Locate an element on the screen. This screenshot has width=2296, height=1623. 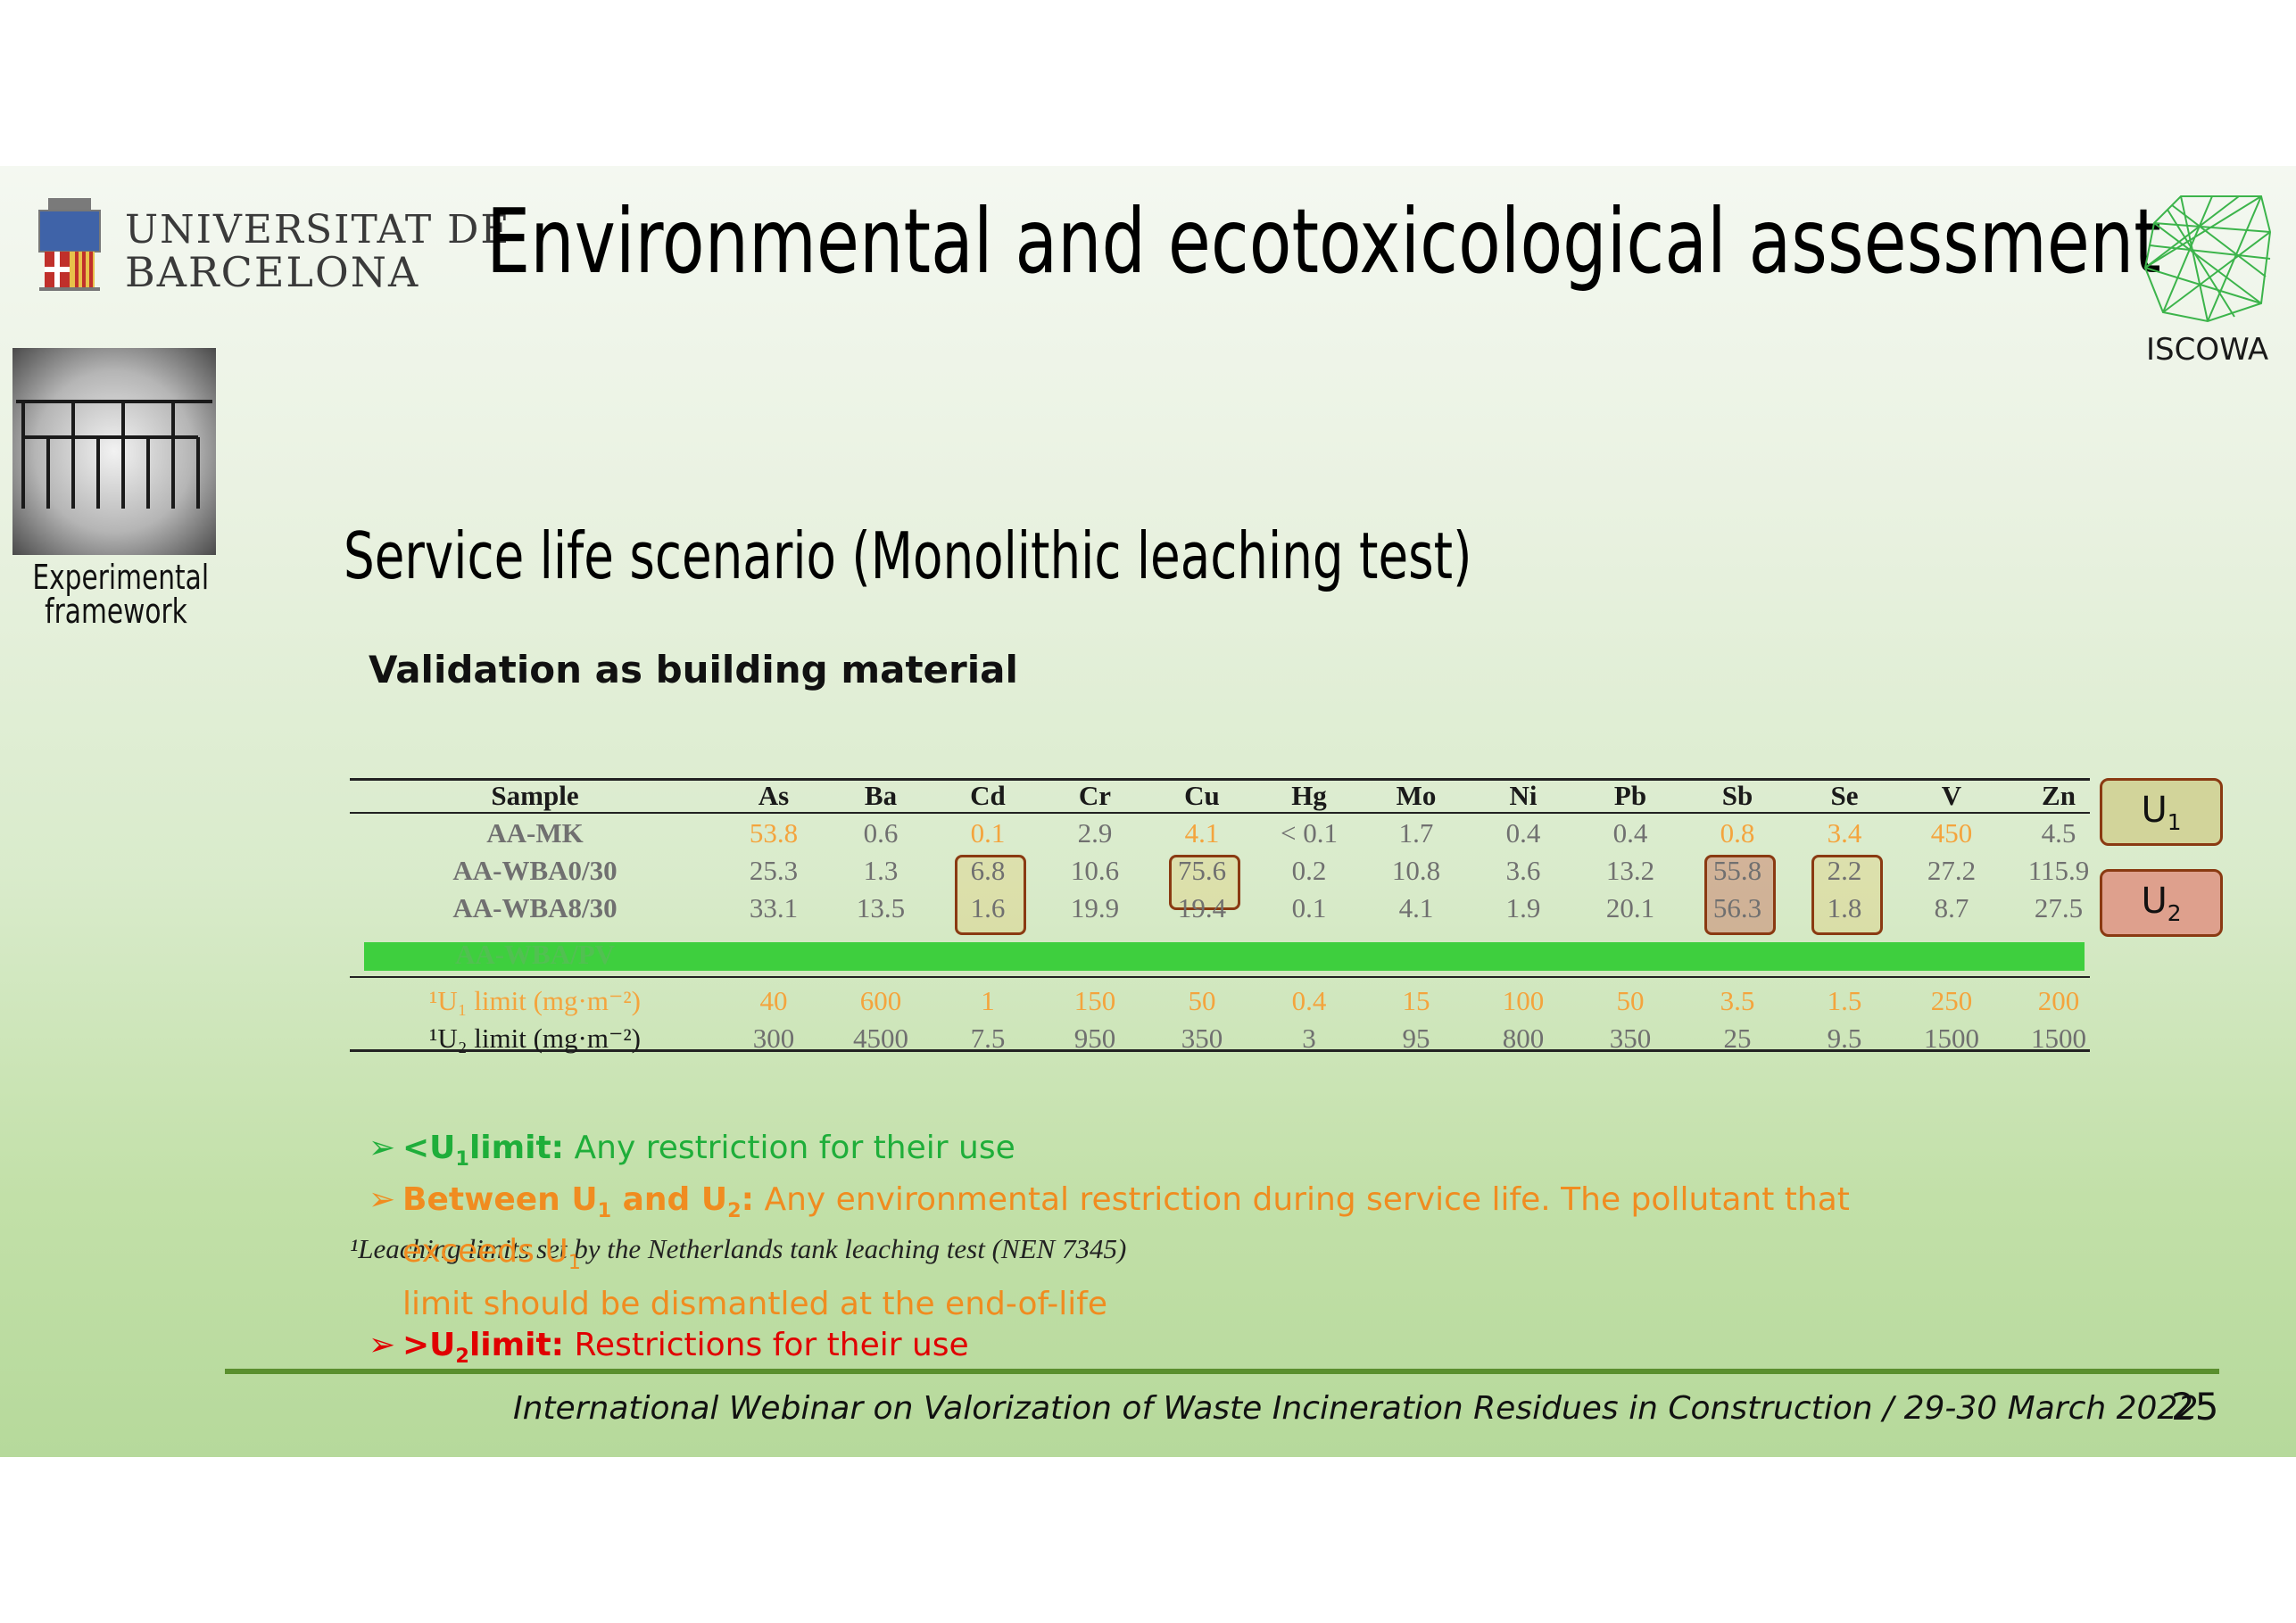
table-cell: V is located at coordinates (1951, 795).